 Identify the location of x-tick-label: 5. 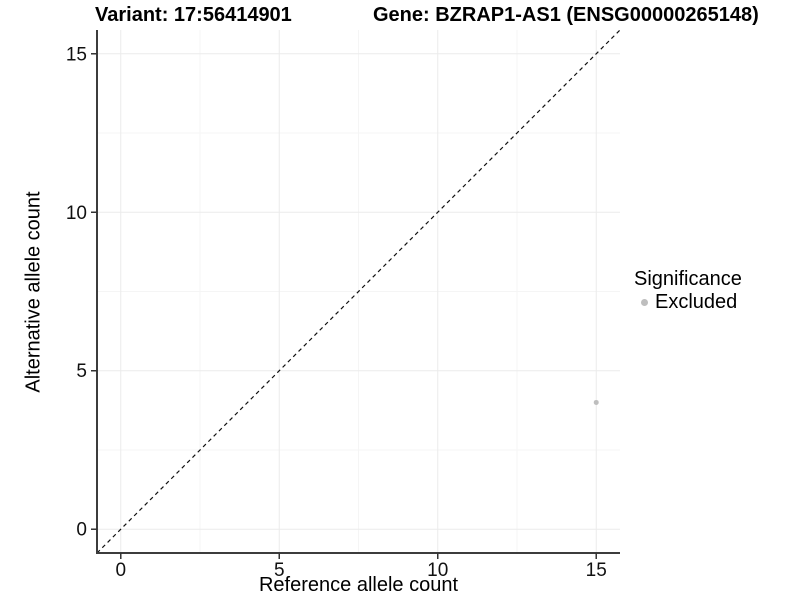
(279, 570).